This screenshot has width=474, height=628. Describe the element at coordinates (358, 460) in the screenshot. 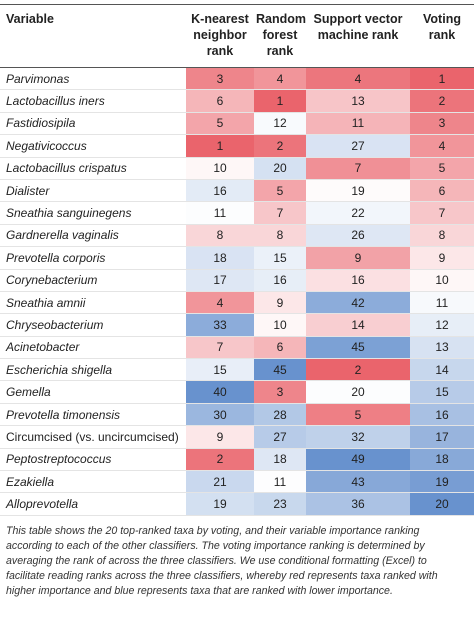

I see `rank-cell: 49` at that location.